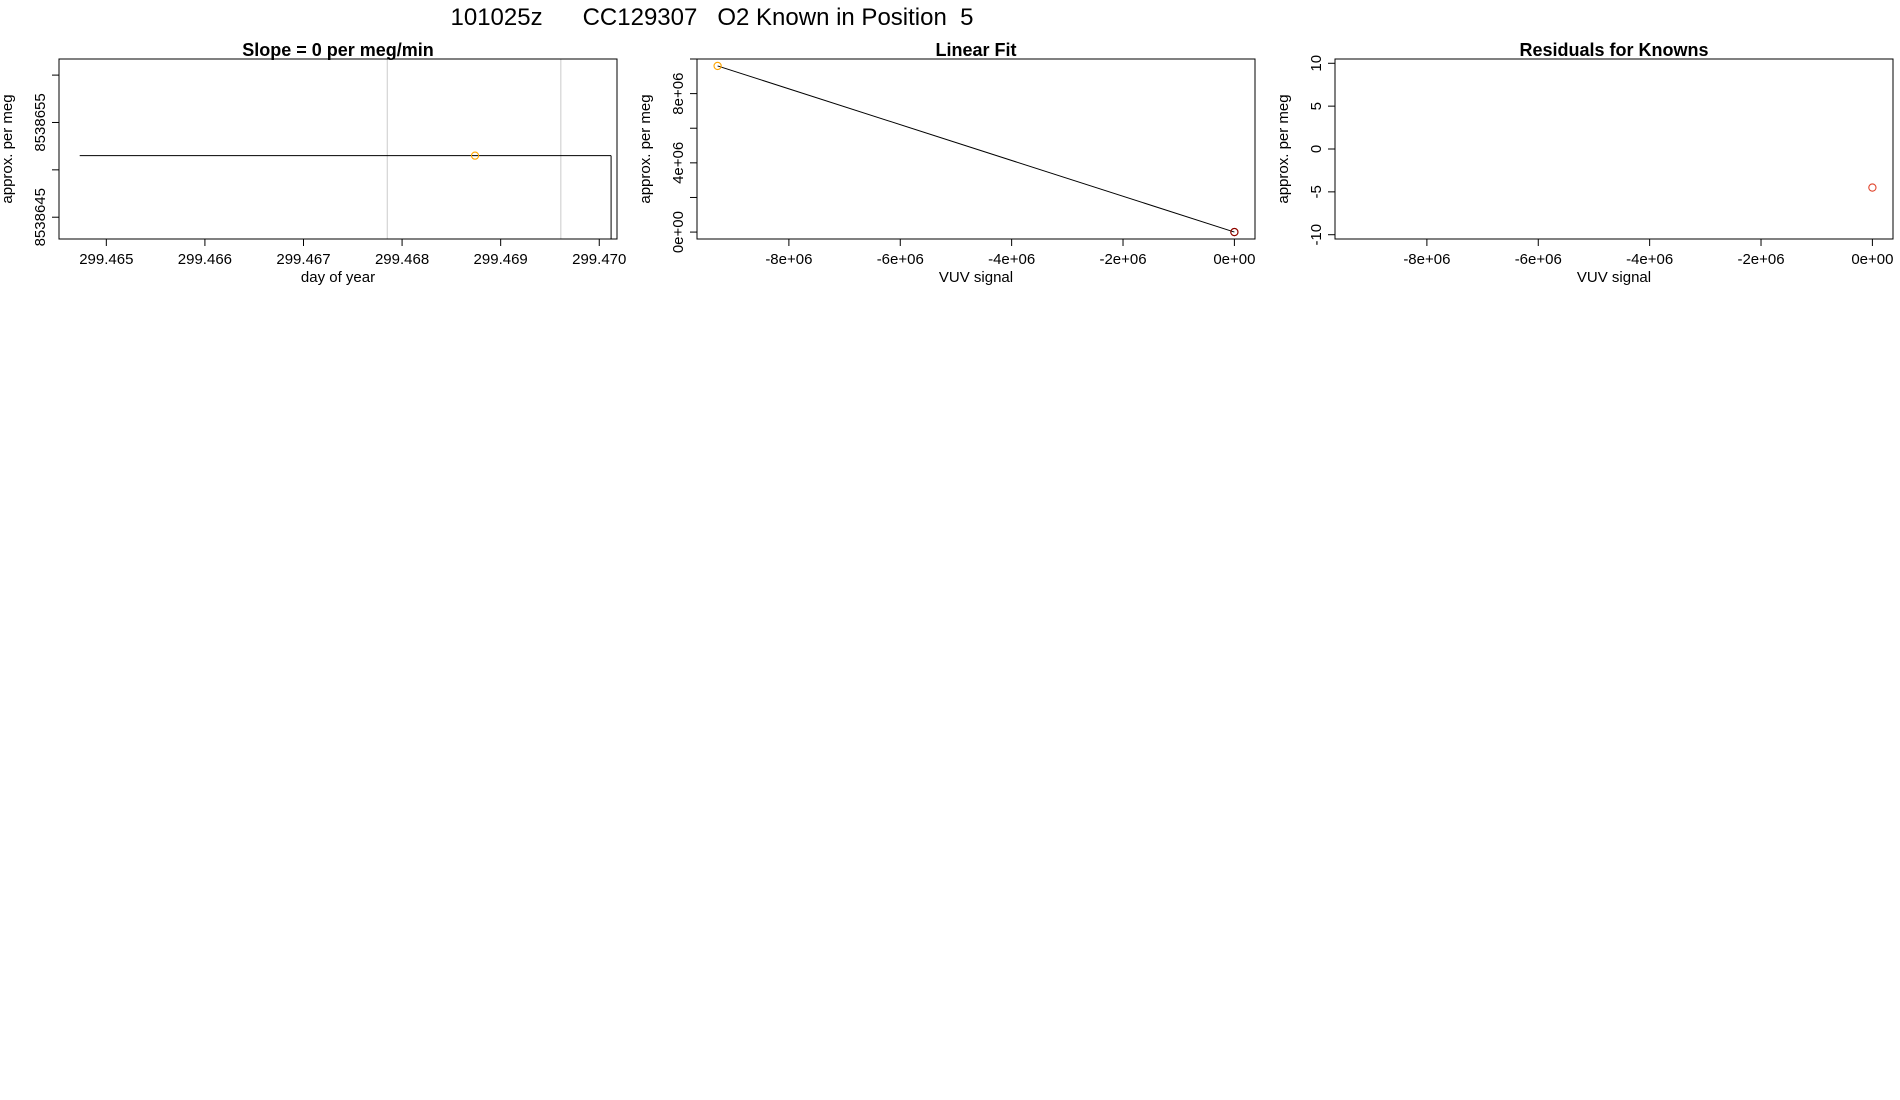 The height and width of the screenshot is (1100, 1900). Describe the element at coordinates (40, 122) in the screenshot. I see `y-tick-label: 8538655` at that location.